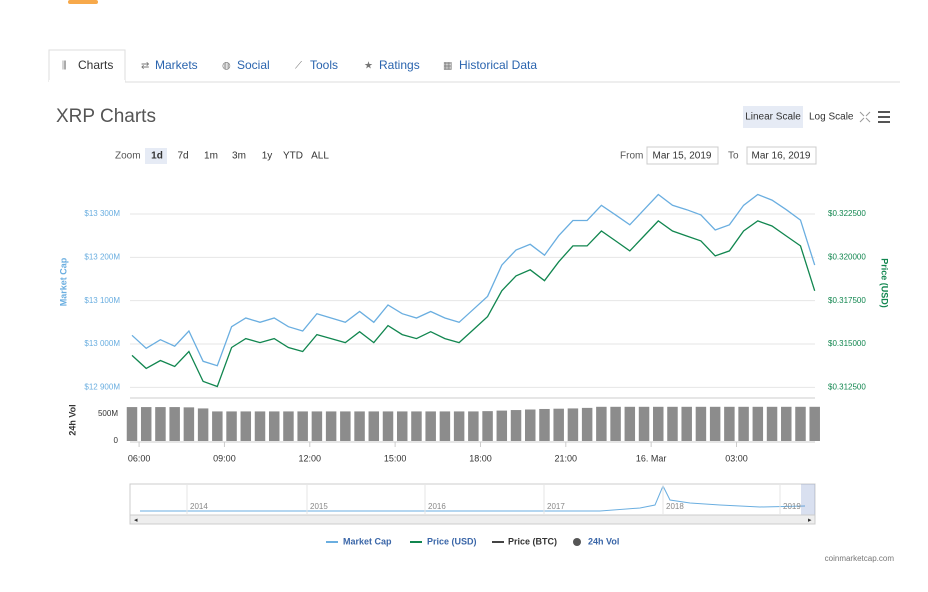 This screenshot has width=928, height=592. I want to click on navigator-line, so click(473, 498).